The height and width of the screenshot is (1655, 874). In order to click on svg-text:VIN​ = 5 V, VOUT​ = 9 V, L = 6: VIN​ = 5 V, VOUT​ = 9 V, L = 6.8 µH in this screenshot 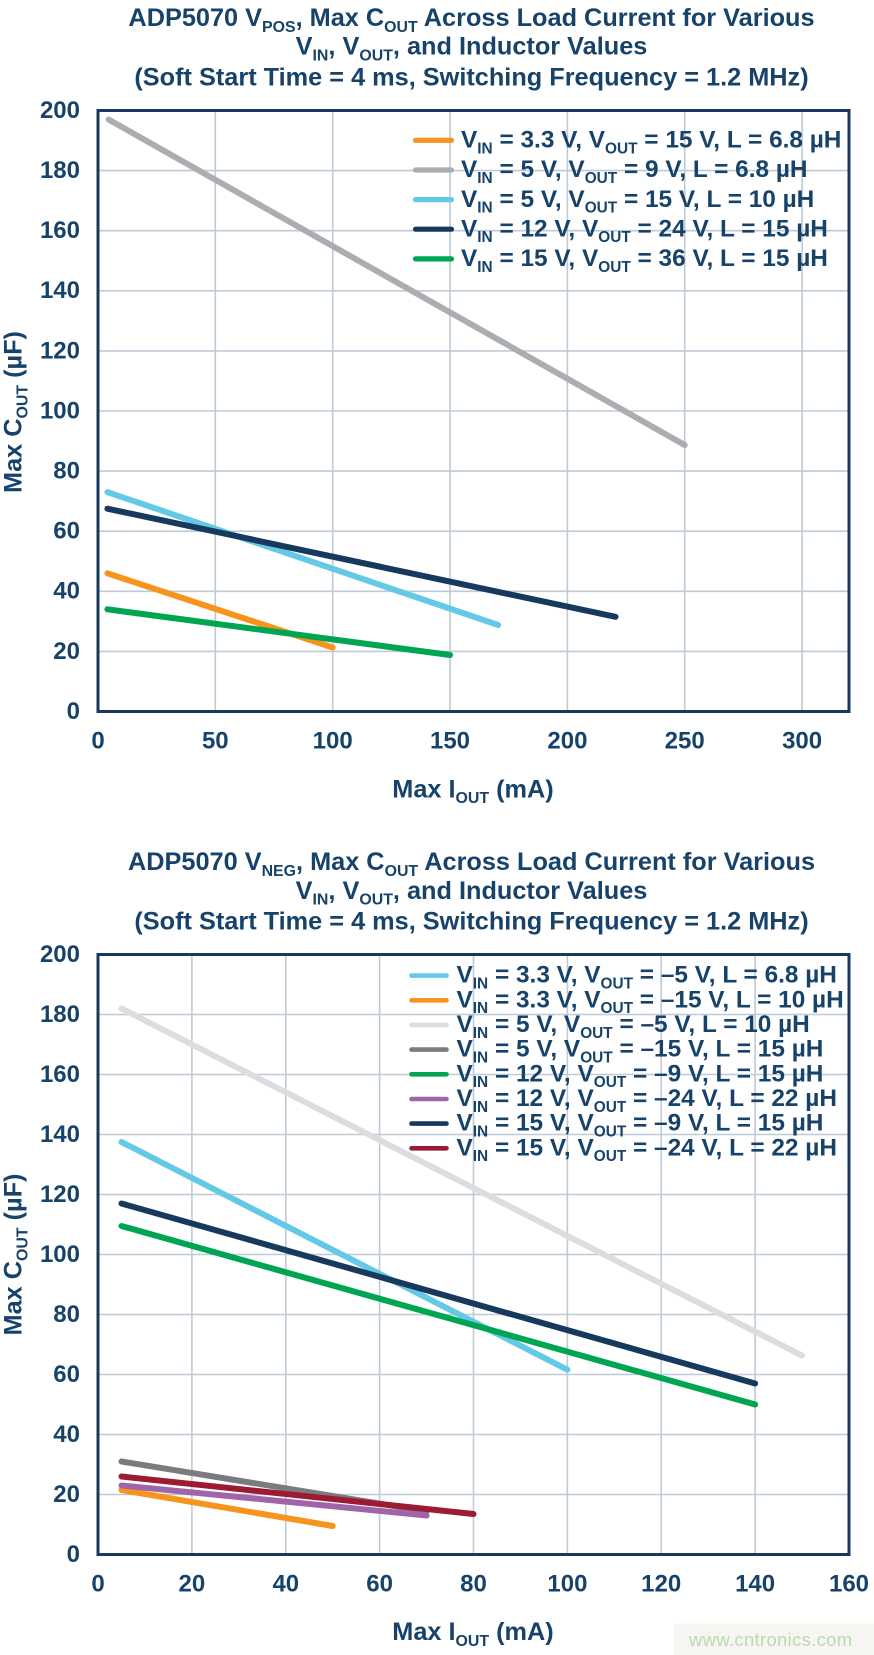, I will do `click(634, 171)`.